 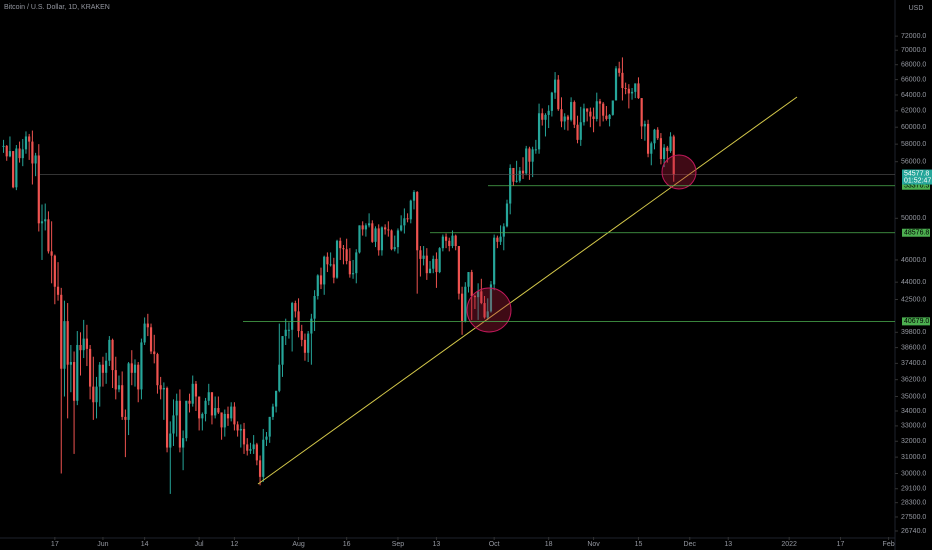 What do you see at coordinates (913, 396) in the screenshot?
I see `y-tick-label: 35000.0` at bounding box center [913, 396].